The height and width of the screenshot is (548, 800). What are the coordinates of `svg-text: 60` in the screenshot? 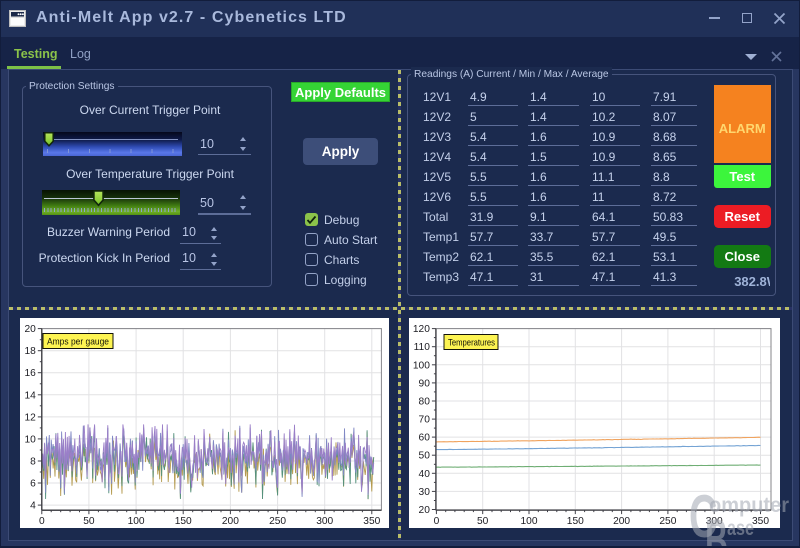 It's located at (425, 438).